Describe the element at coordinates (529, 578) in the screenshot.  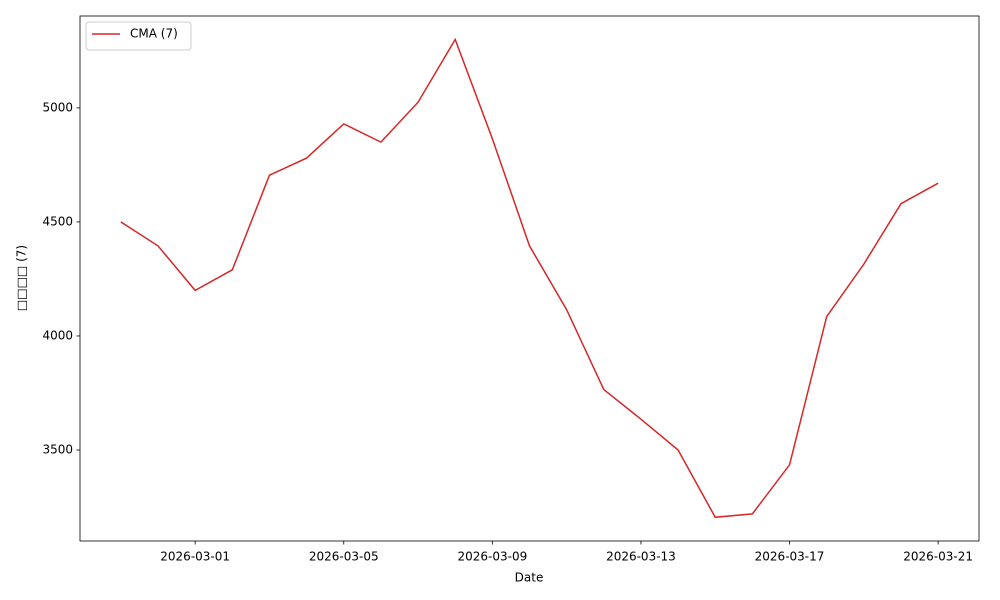
I see `x-axis-label: Date` at that location.